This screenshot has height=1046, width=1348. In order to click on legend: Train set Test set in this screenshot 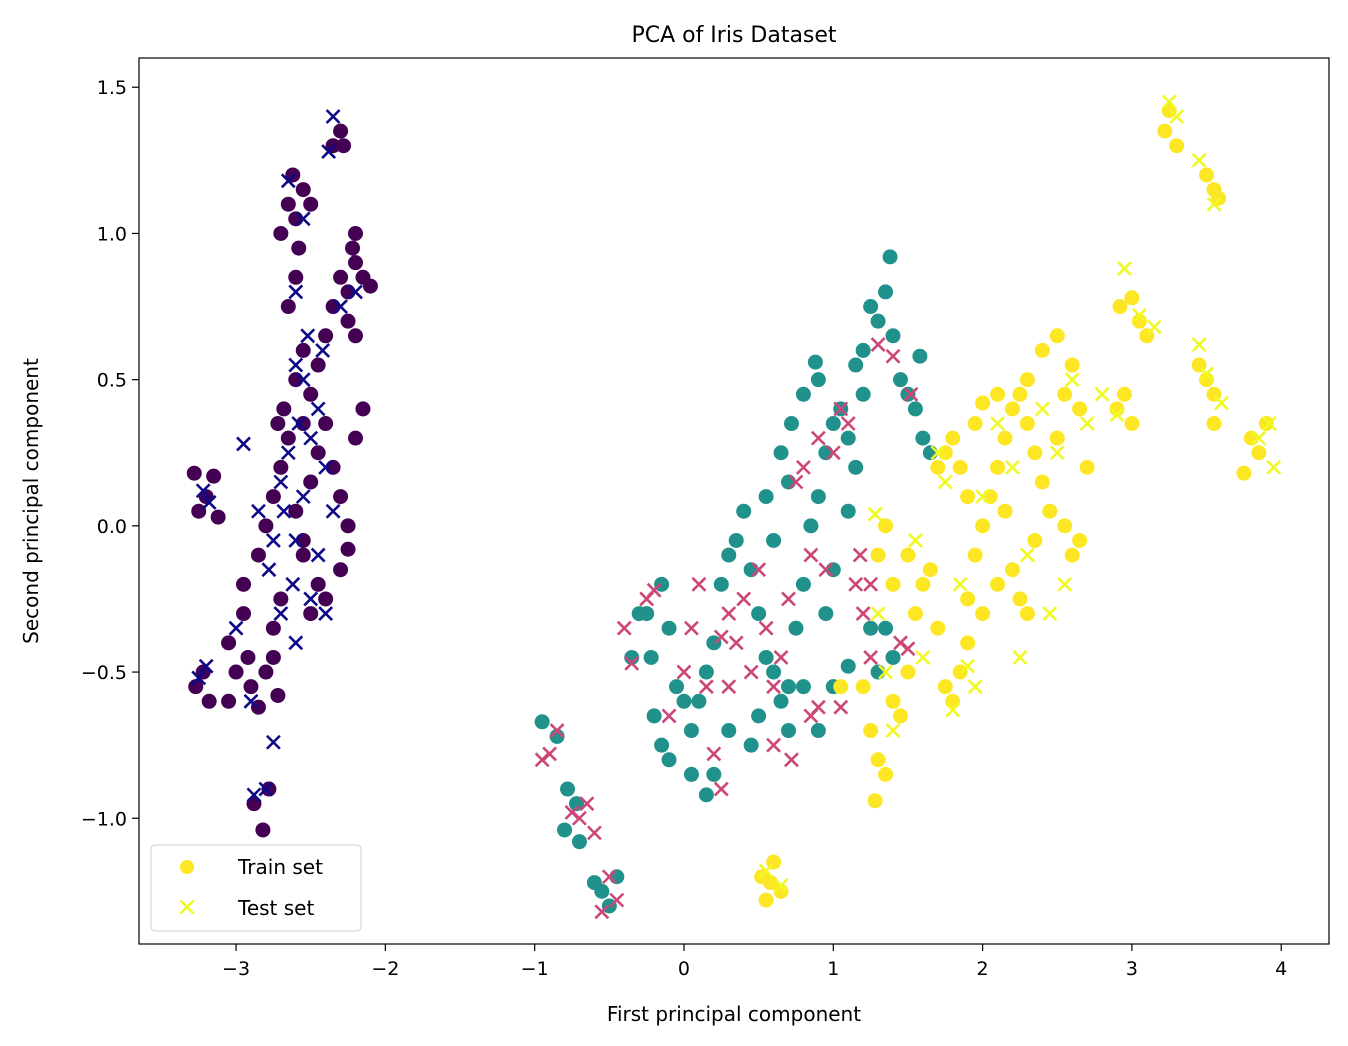, I will do `click(256, 888)`.